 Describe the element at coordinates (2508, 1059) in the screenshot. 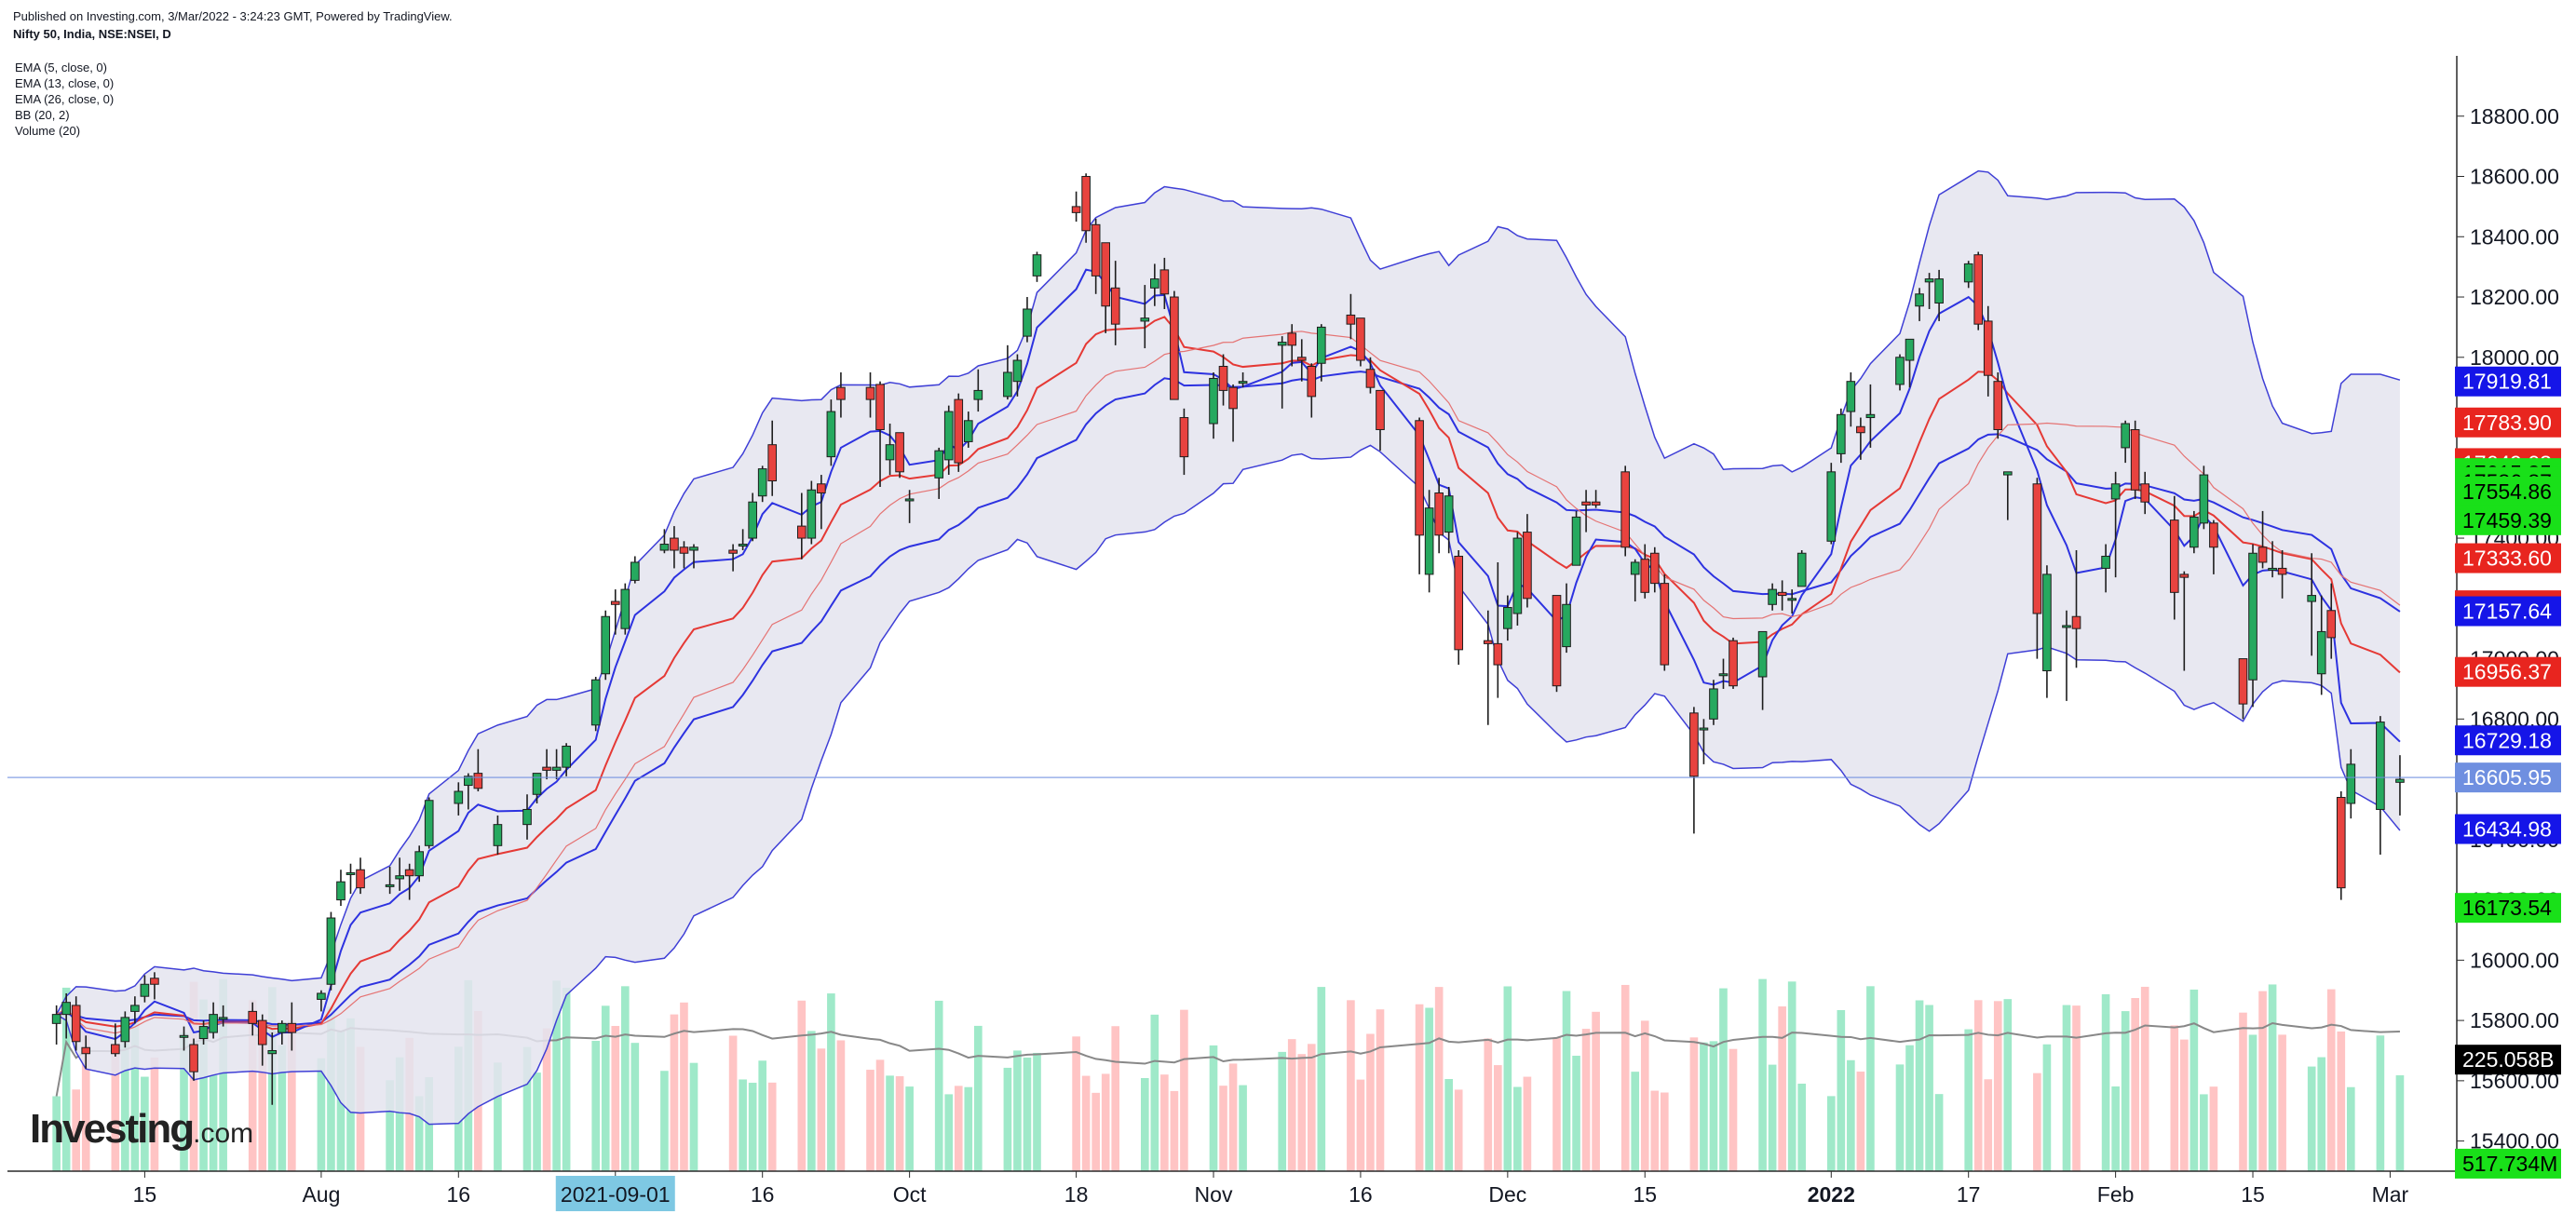

I see `price-tag-value: 225.058B` at that location.